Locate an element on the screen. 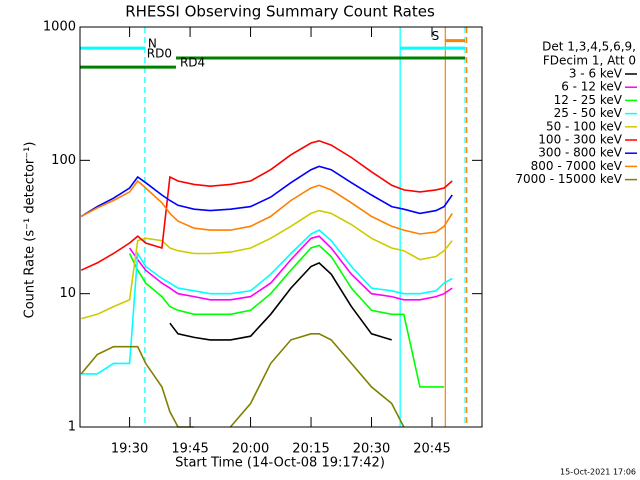 This screenshot has height=480, width=640. annotation-label: S is located at coordinates (436, 36).